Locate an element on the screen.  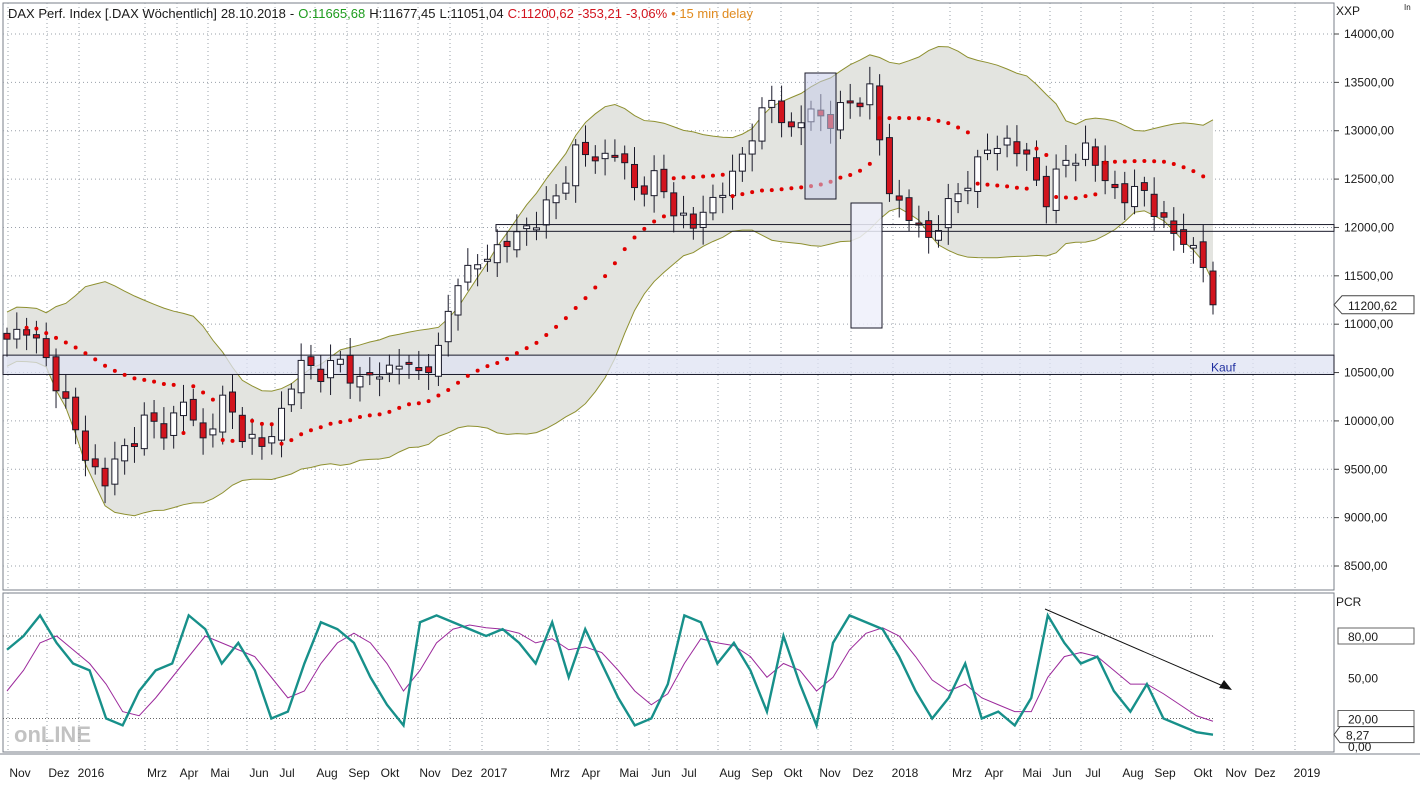
osc-tick-label: 20,00 is located at coordinates (1363, 720).